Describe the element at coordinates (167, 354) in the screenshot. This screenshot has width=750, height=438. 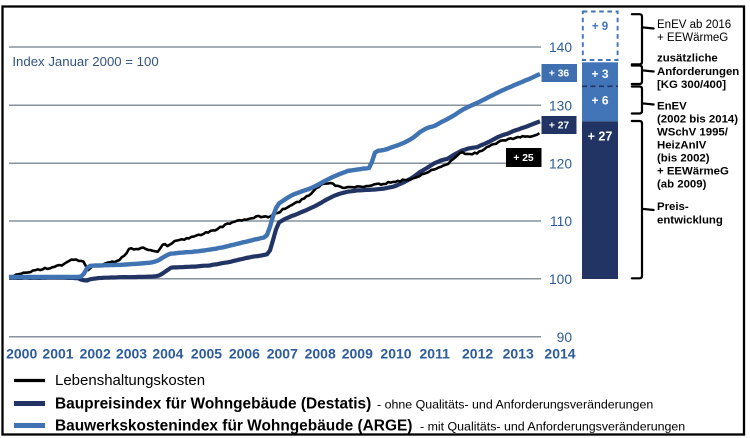
I see `svg-text: 2004` at that location.